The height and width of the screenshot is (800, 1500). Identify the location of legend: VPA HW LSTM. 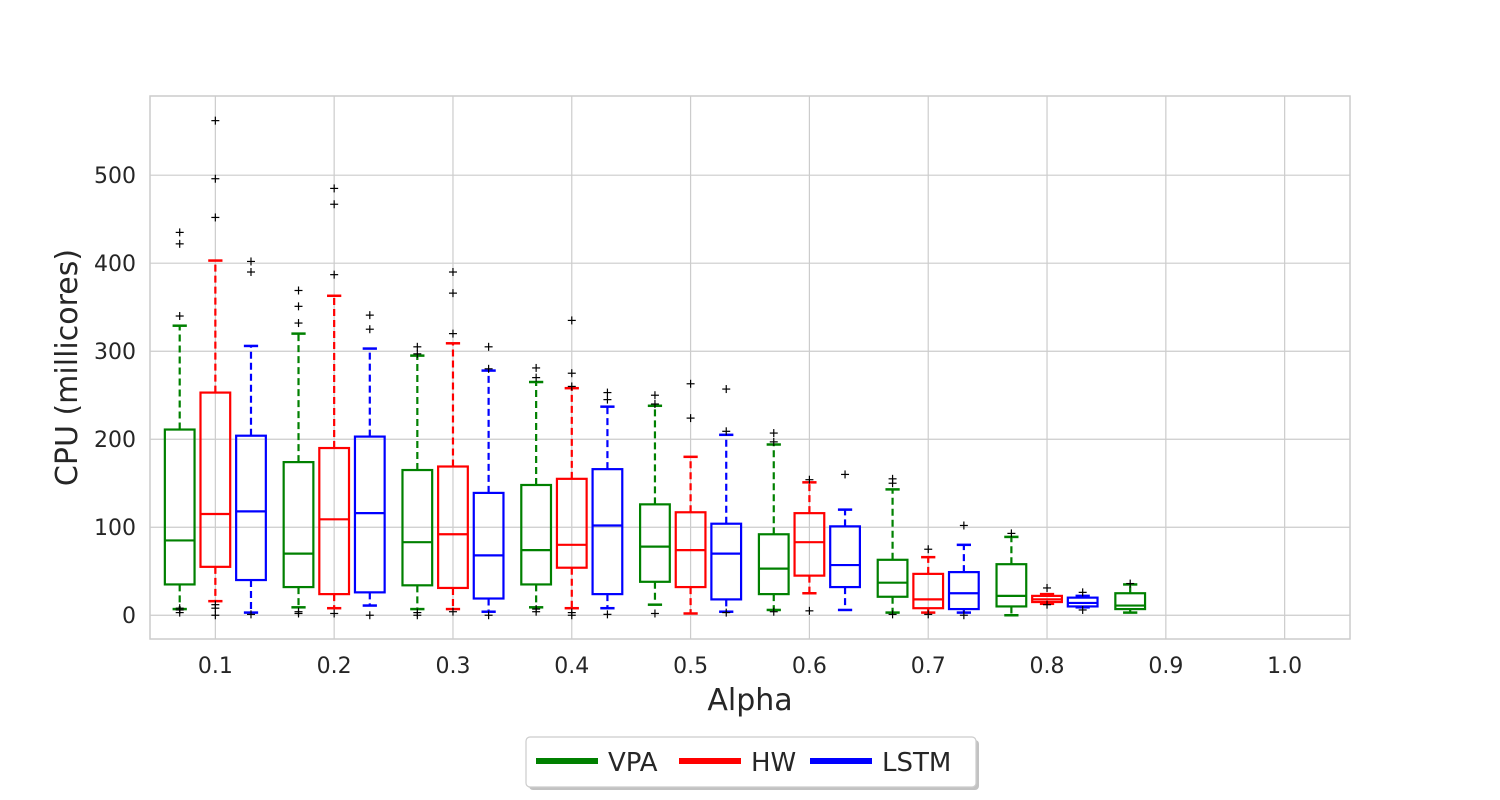
(752, 763).